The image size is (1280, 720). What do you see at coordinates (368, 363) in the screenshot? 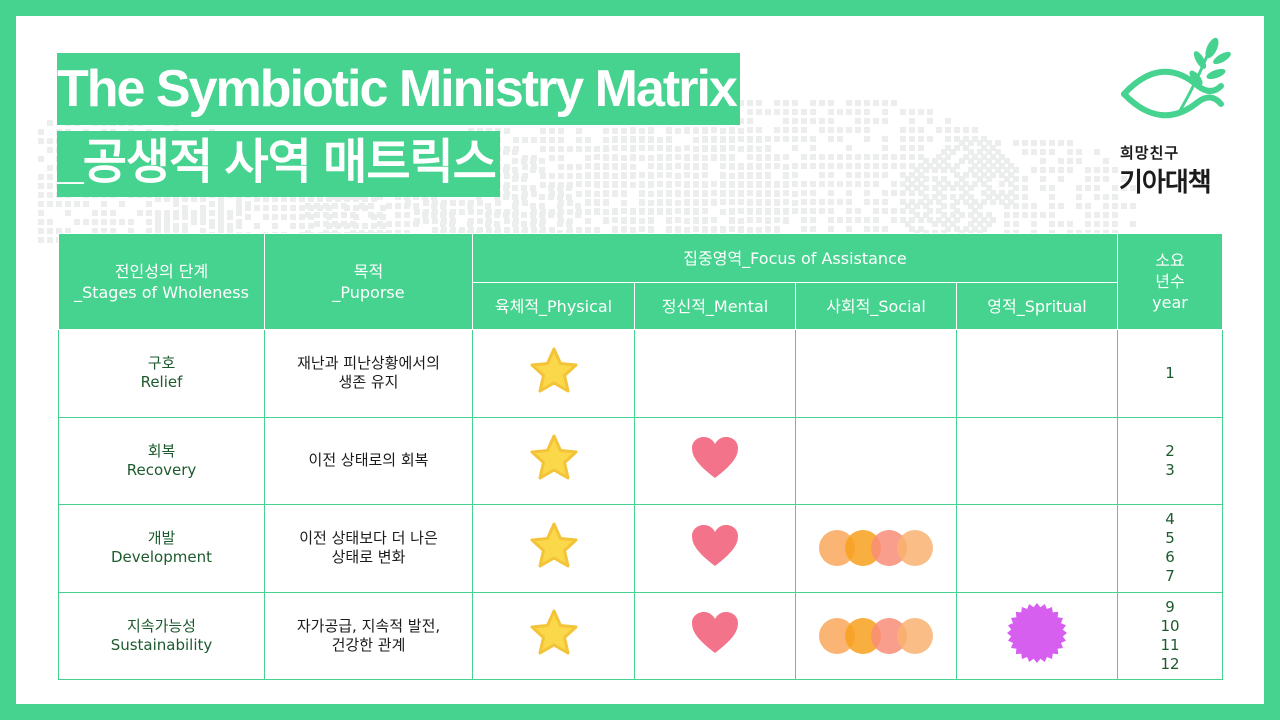
I see `purpose-cell-line: 재난과 피난상황에서의` at bounding box center [368, 363].